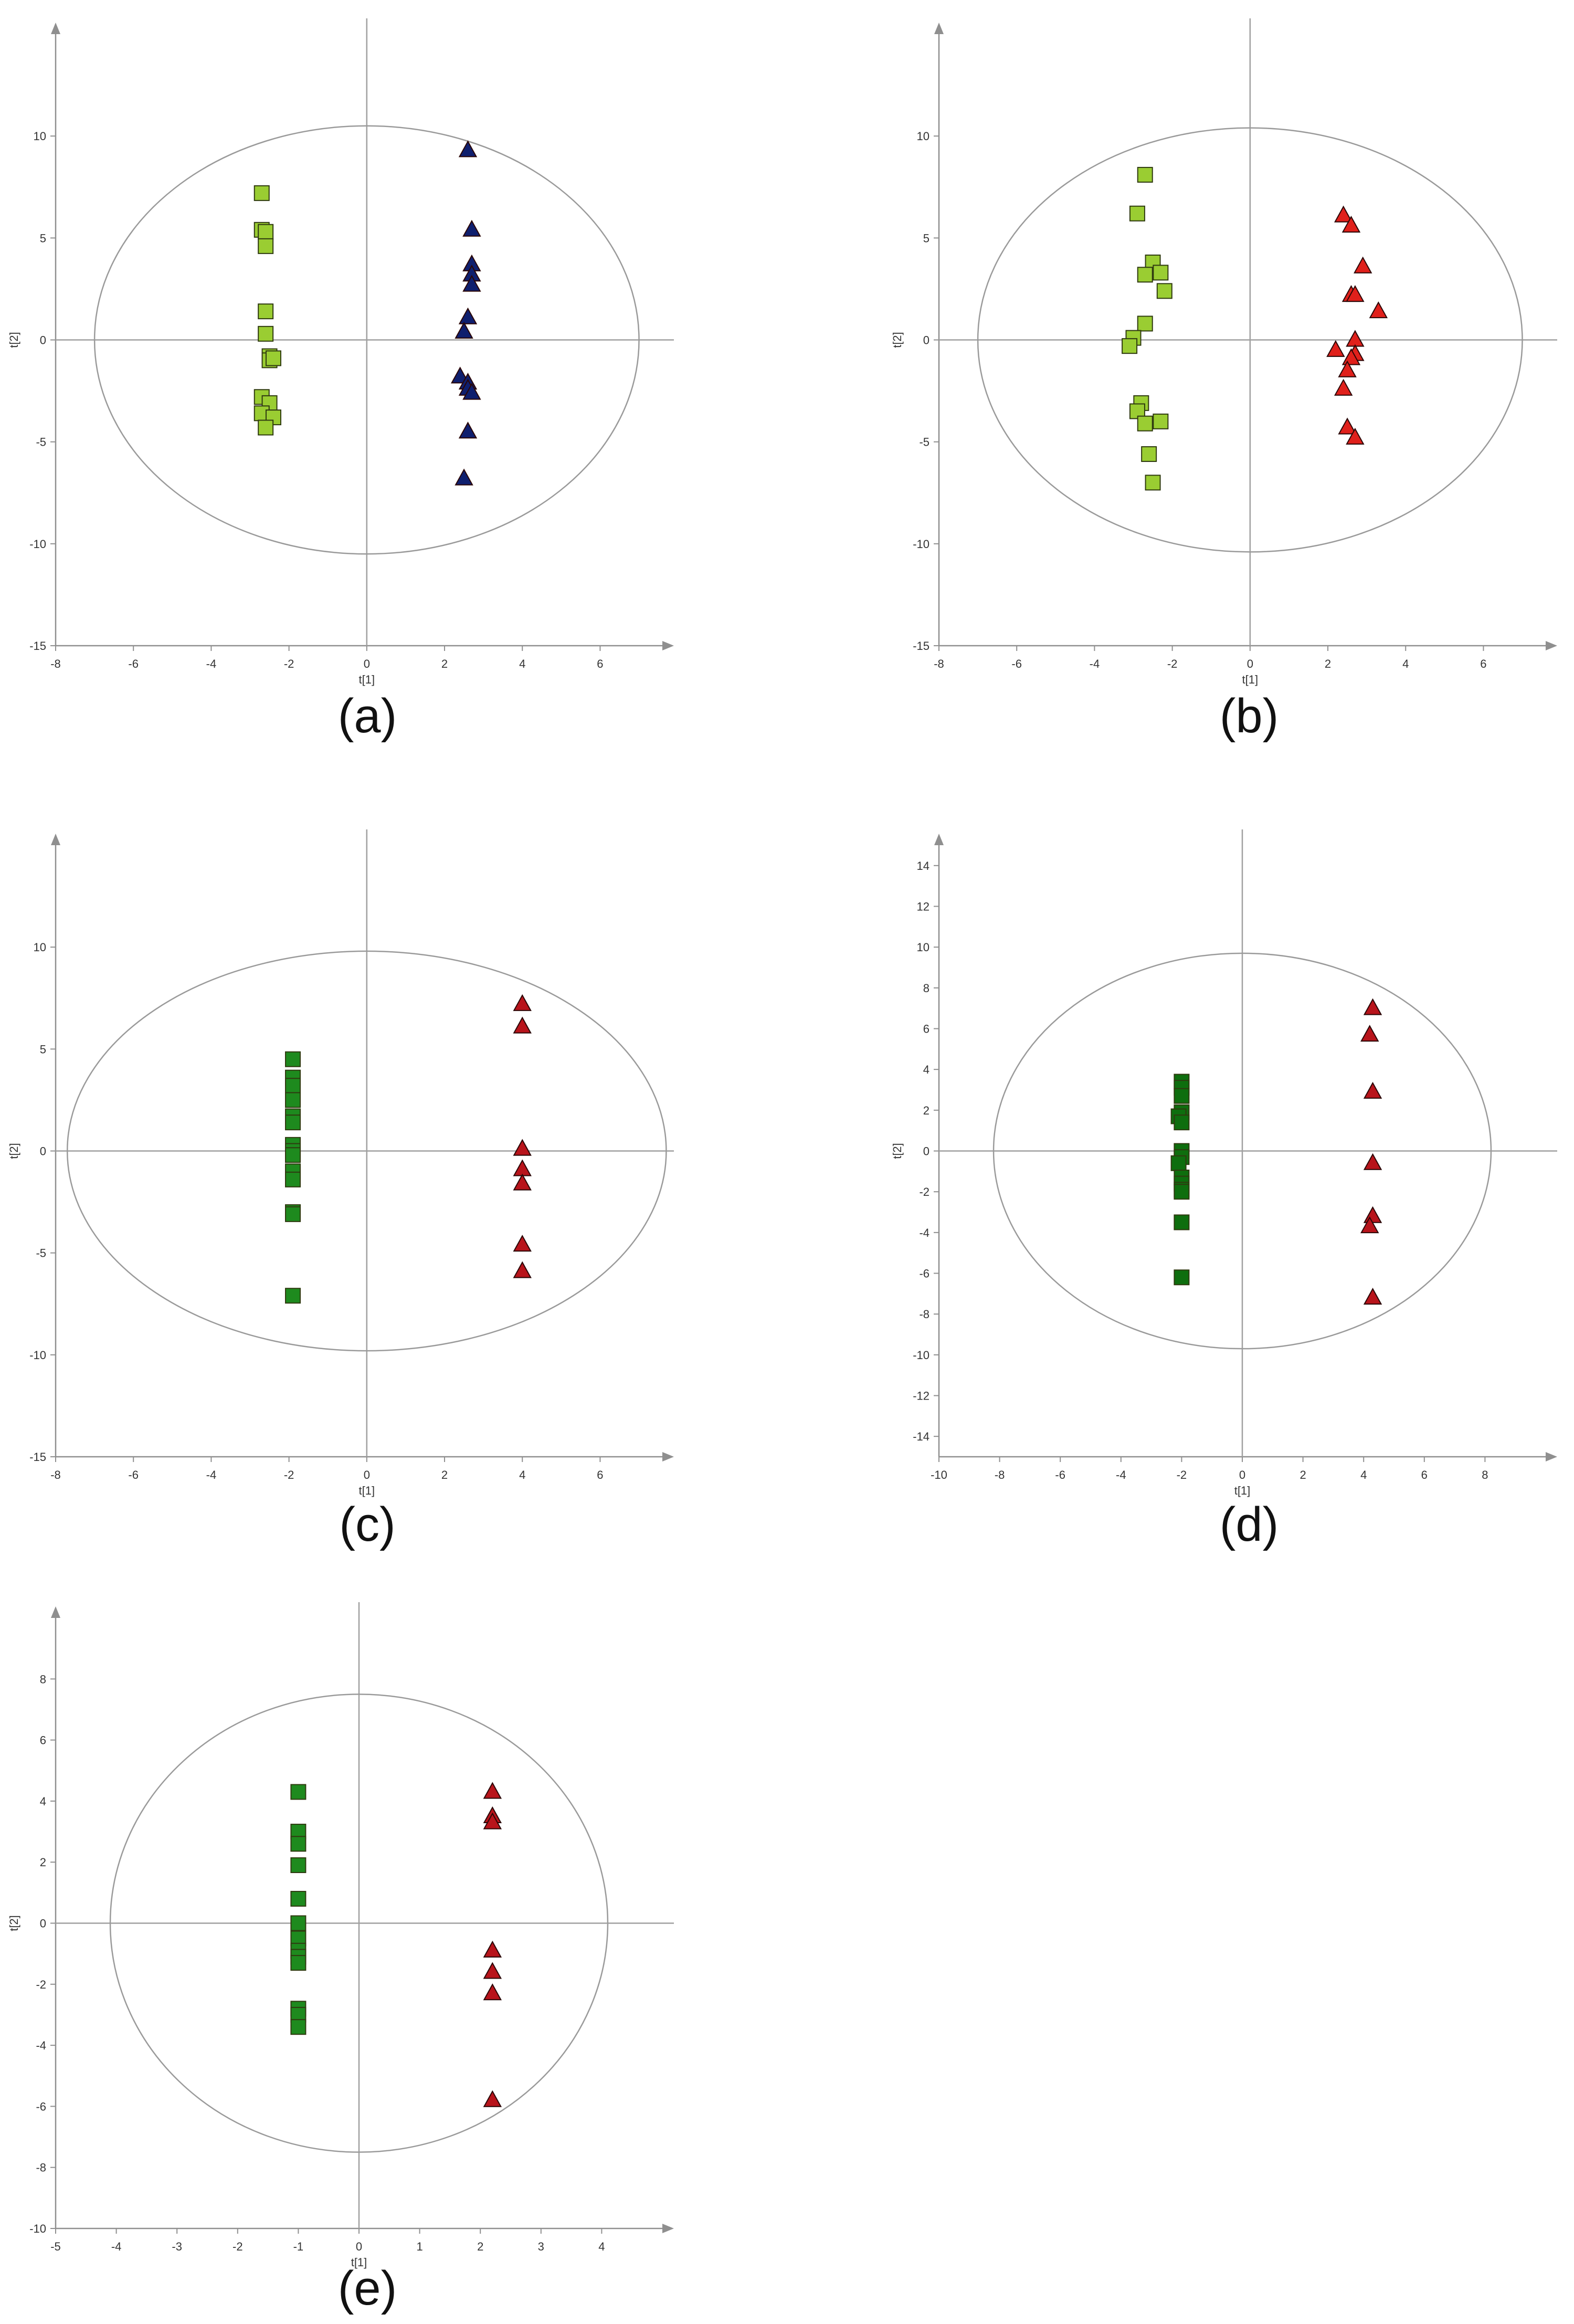 This screenshot has height=2324, width=1574. I want to click on x-tick-label: 6, so click(600, 1475).